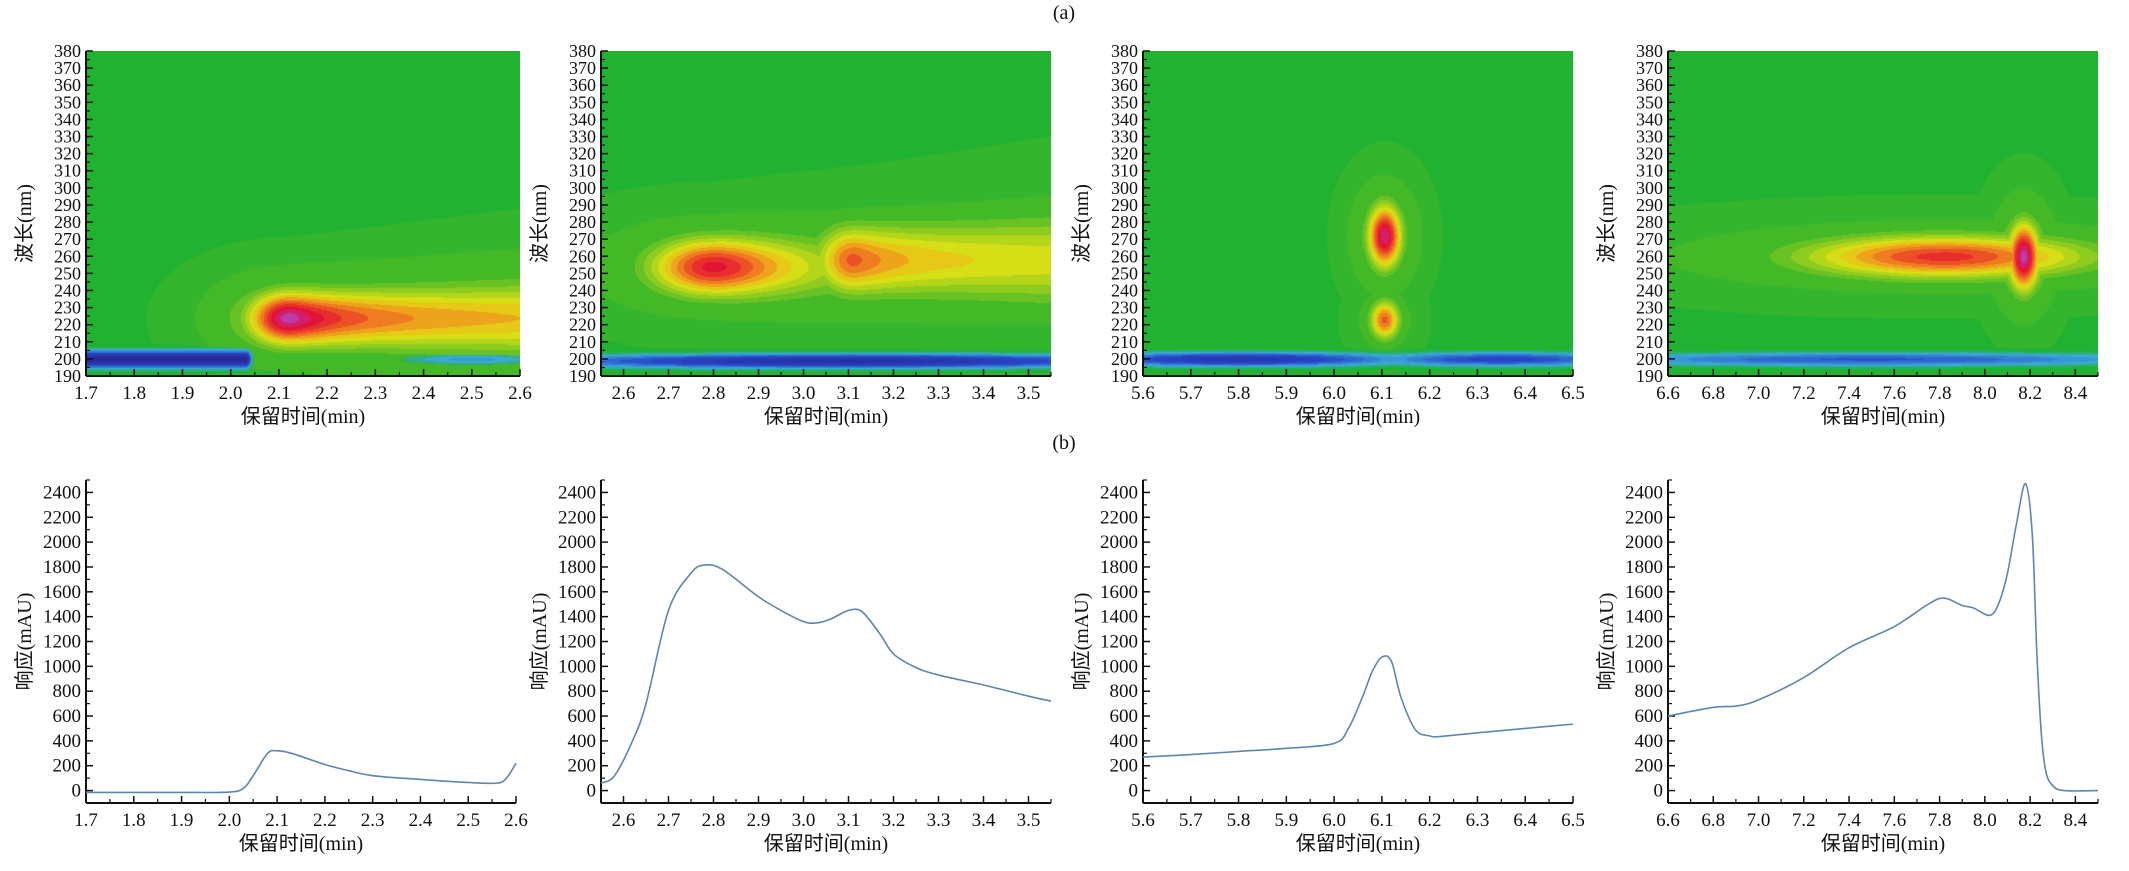 The image size is (2129, 871). I want to click on x-tick-label: 5.7, so click(1191, 393).